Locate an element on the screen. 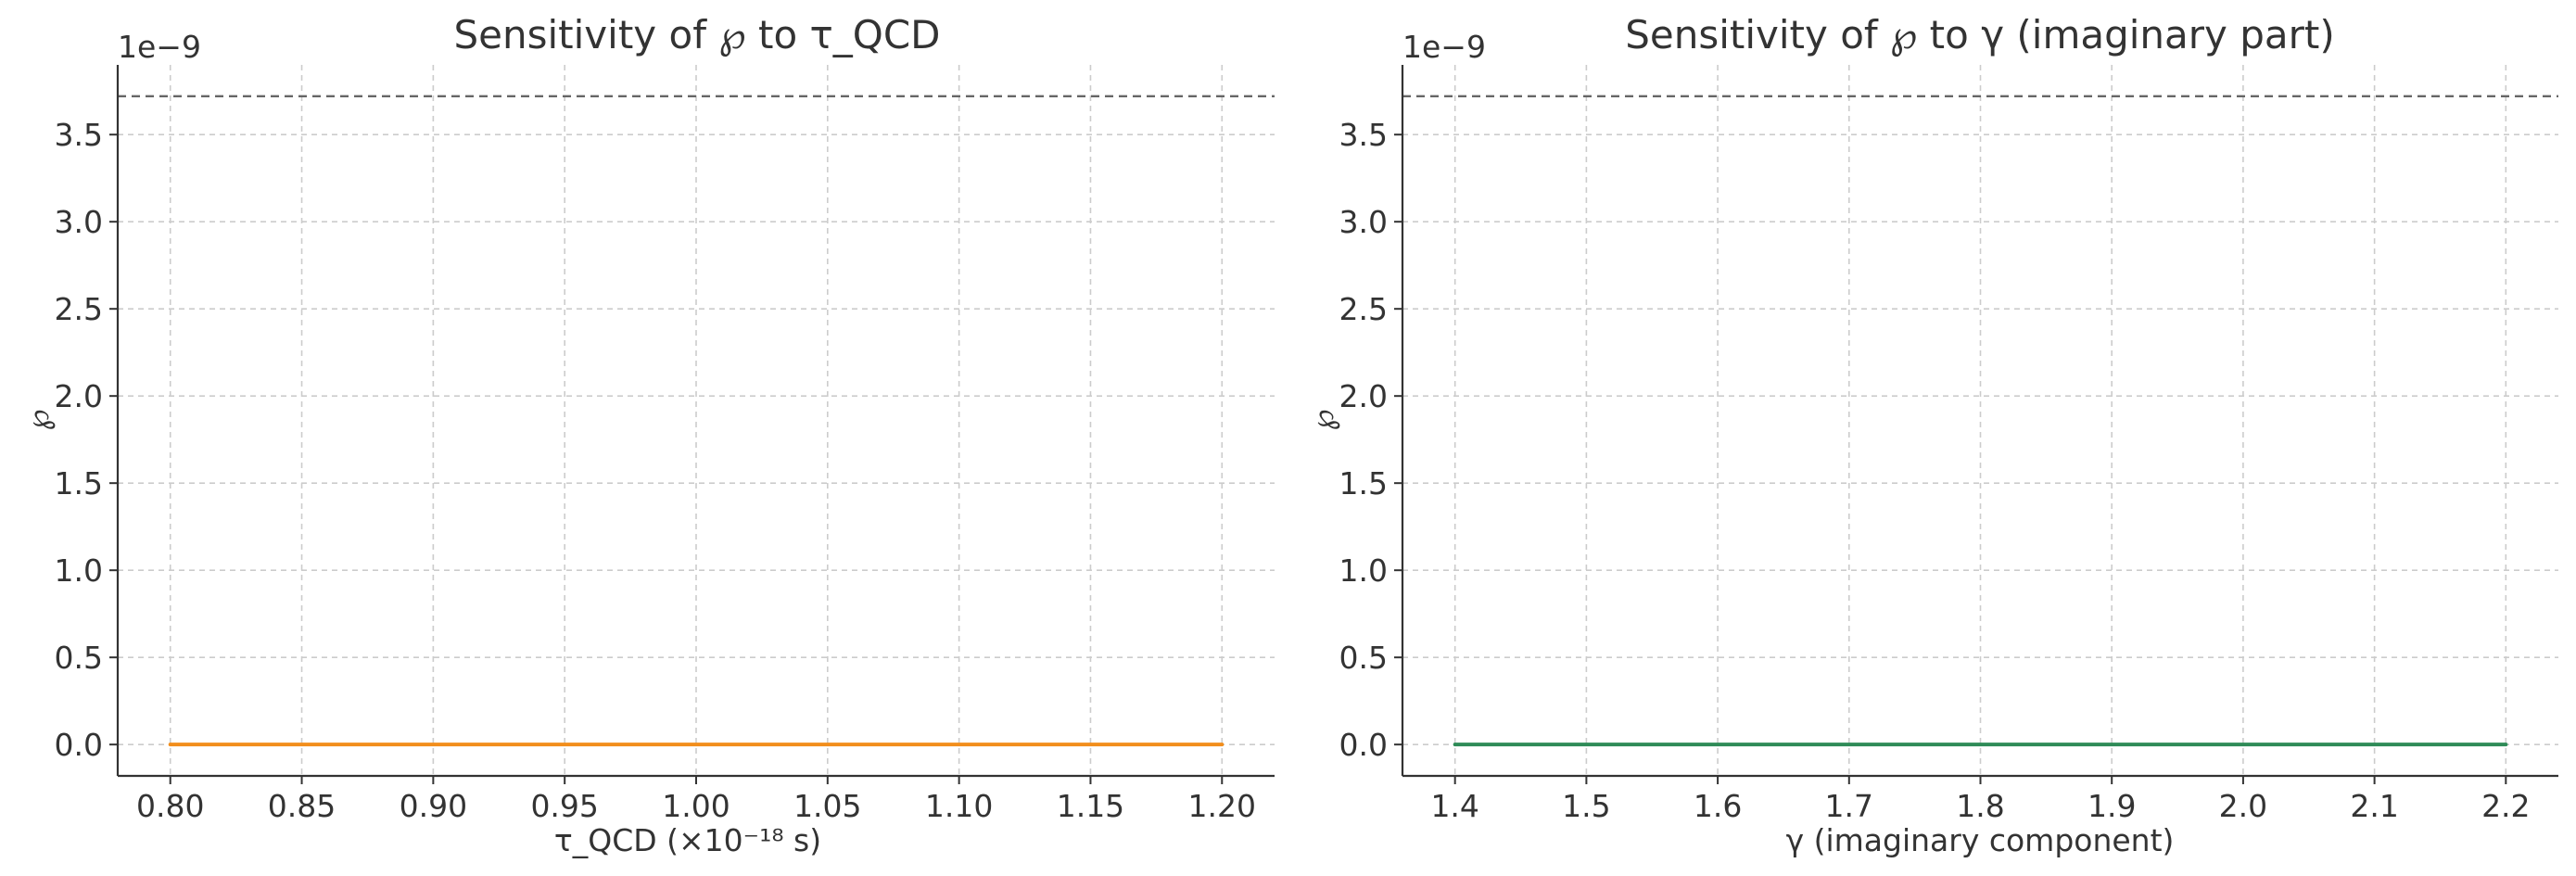  x-tick-label: 2.2 is located at coordinates (2506, 806).